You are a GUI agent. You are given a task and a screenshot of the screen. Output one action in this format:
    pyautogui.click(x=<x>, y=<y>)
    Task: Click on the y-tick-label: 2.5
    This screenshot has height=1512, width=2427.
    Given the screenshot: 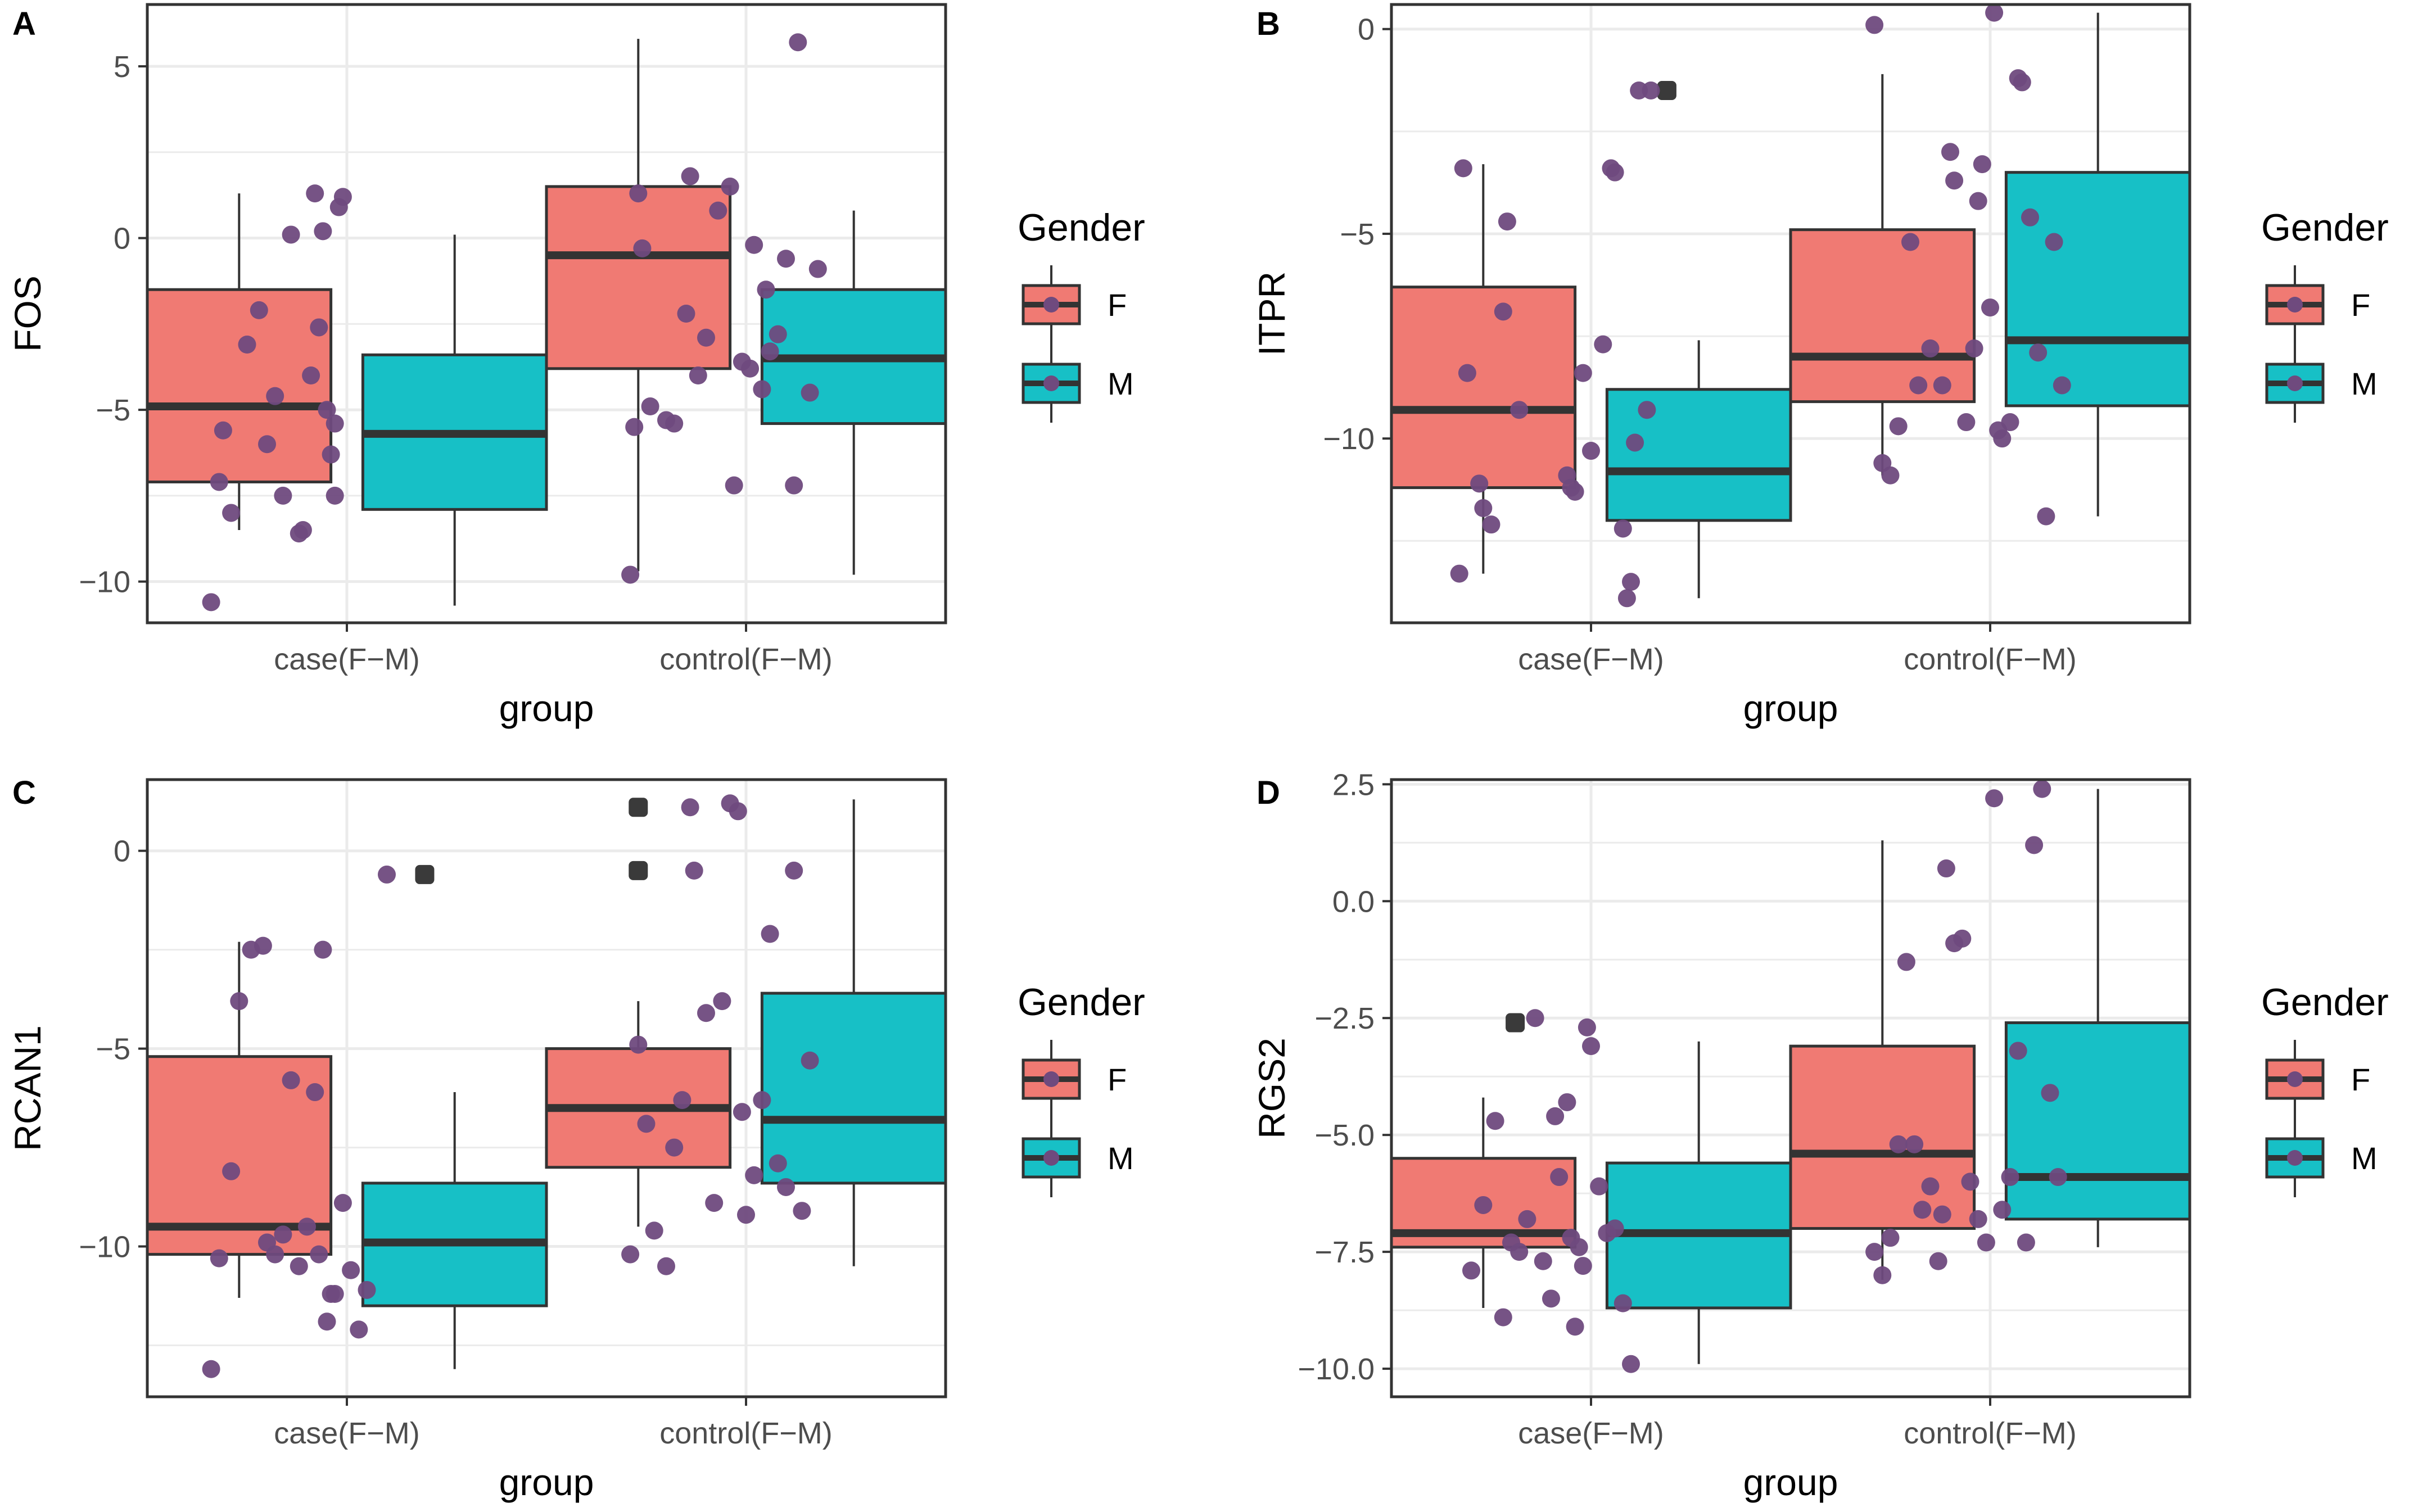 What is the action you would take?
    pyautogui.click(x=1353, y=785)
    